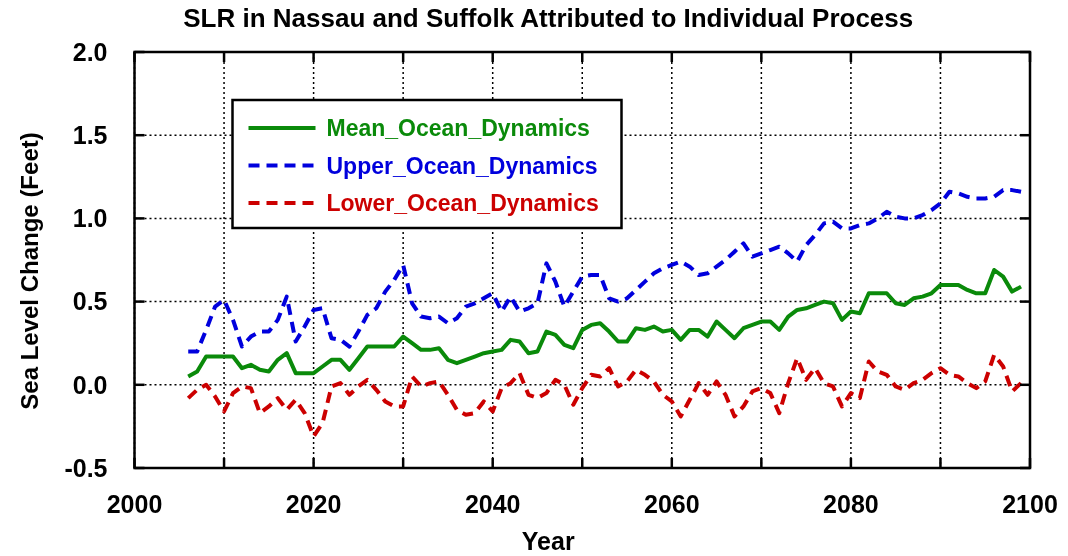 This screenshot has width=1068, height=556. I want to click on legend-label: Upper_Ocean_Dynamics, so click(462, 165).